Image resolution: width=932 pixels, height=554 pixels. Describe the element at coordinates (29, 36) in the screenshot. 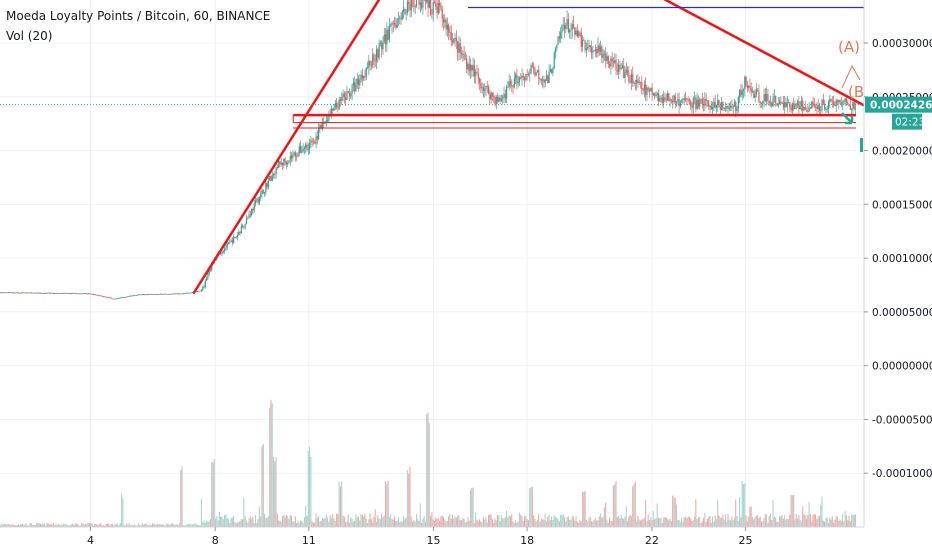

I see `volume-indicator-label: Vol (20)` at that location.